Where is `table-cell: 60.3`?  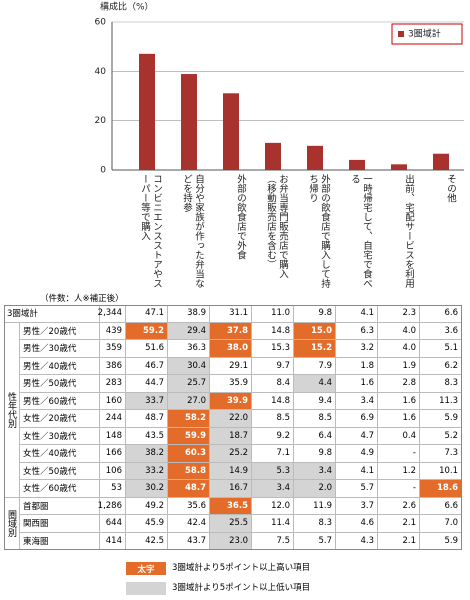
table-cell: 60.3 is located at coordinates (189, 454).